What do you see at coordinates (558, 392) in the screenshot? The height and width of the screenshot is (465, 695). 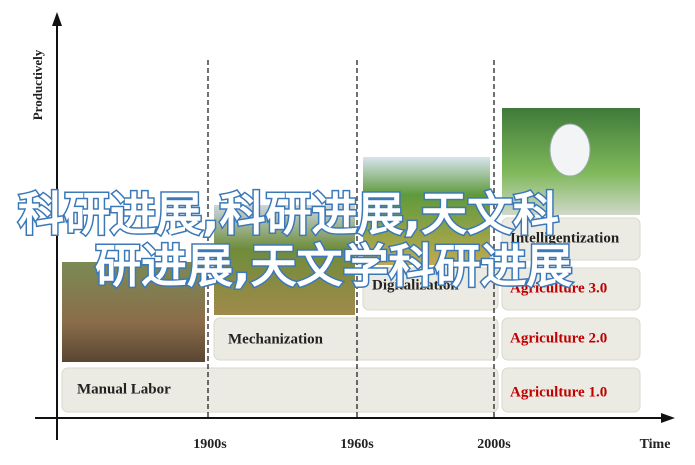 I see `agriculture-label: Agriculture 1.0` at bounding box center [558, 392].